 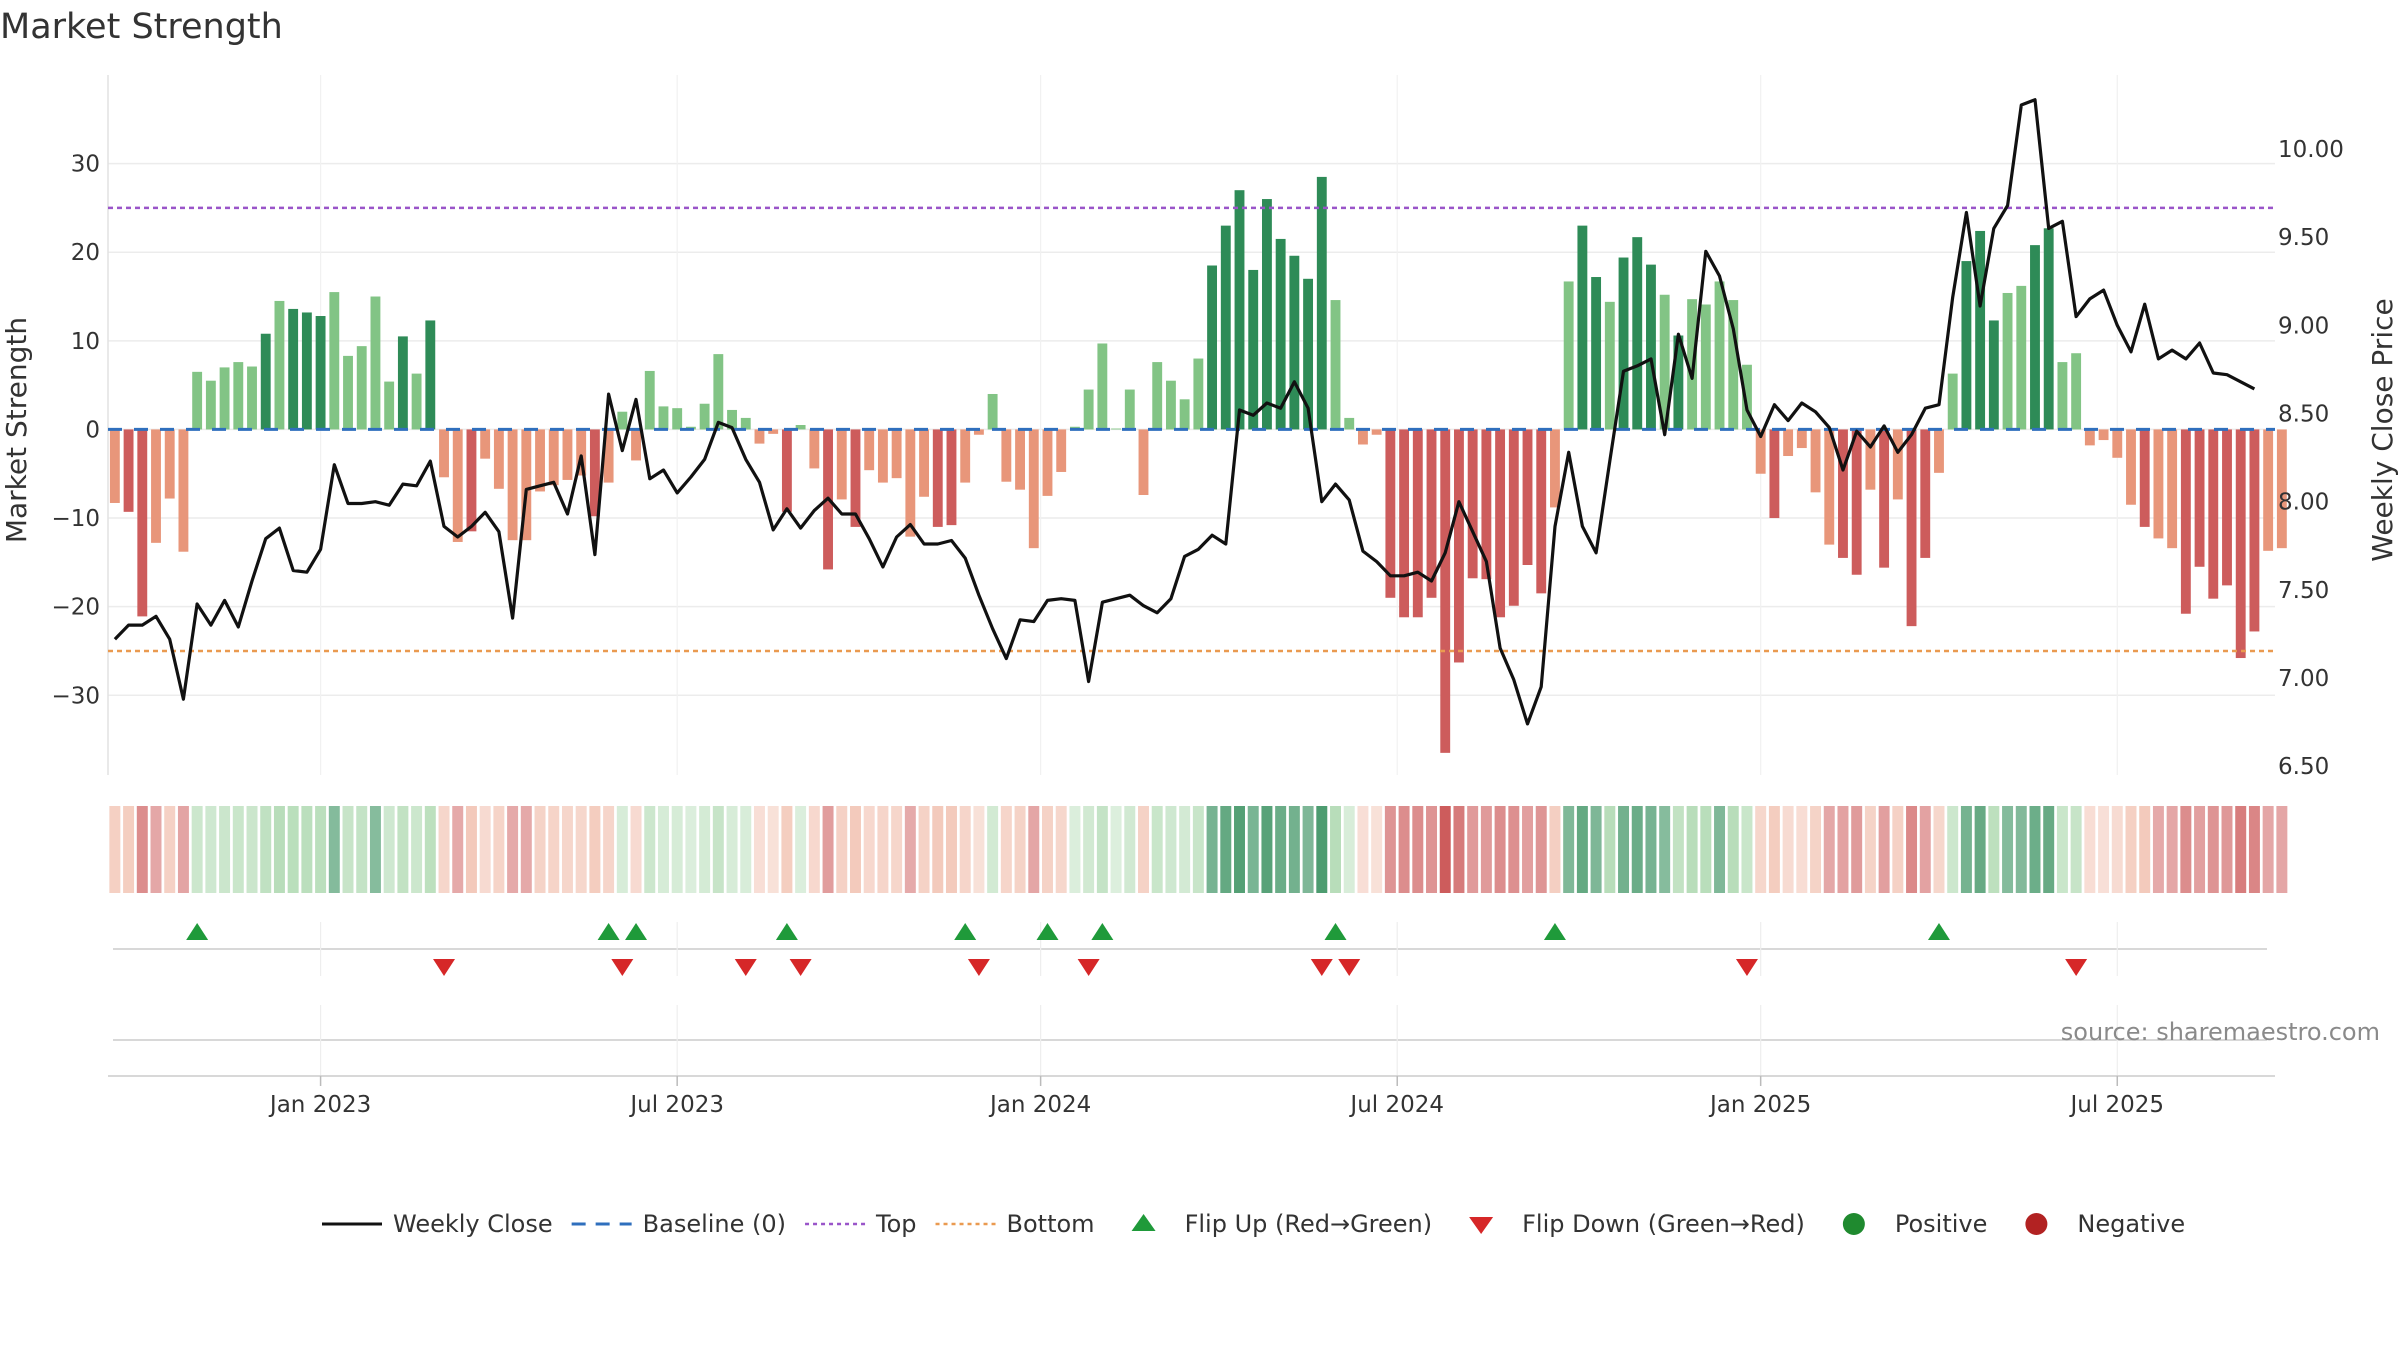 I want to click on y-right-tick-label: 10.00, so click(x=2311, y=150).